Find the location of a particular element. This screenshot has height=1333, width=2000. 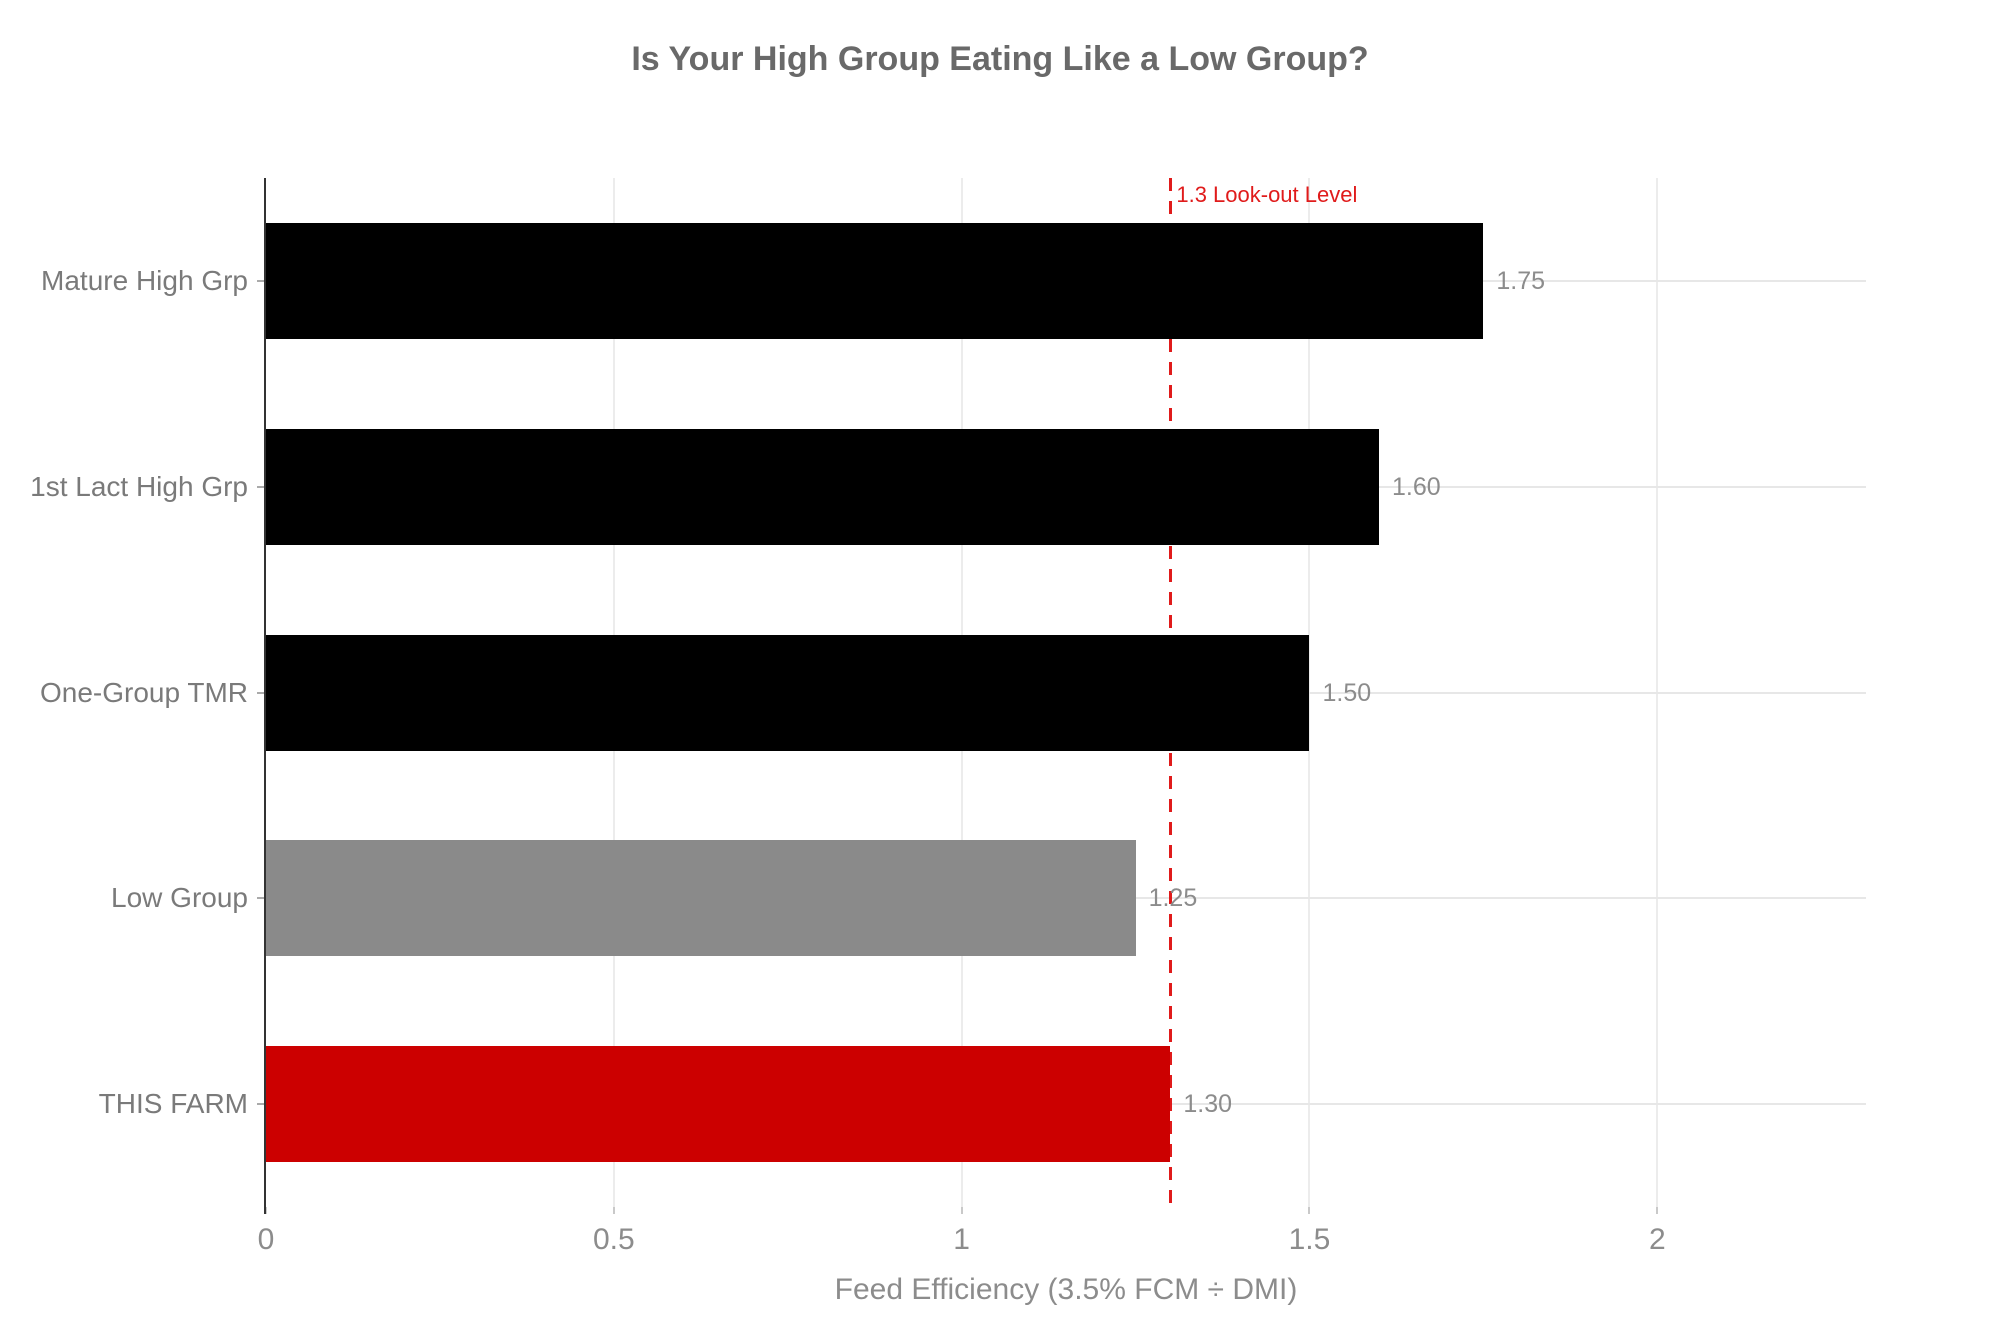

bar-this-farm is located at coordinates (718, 1104).